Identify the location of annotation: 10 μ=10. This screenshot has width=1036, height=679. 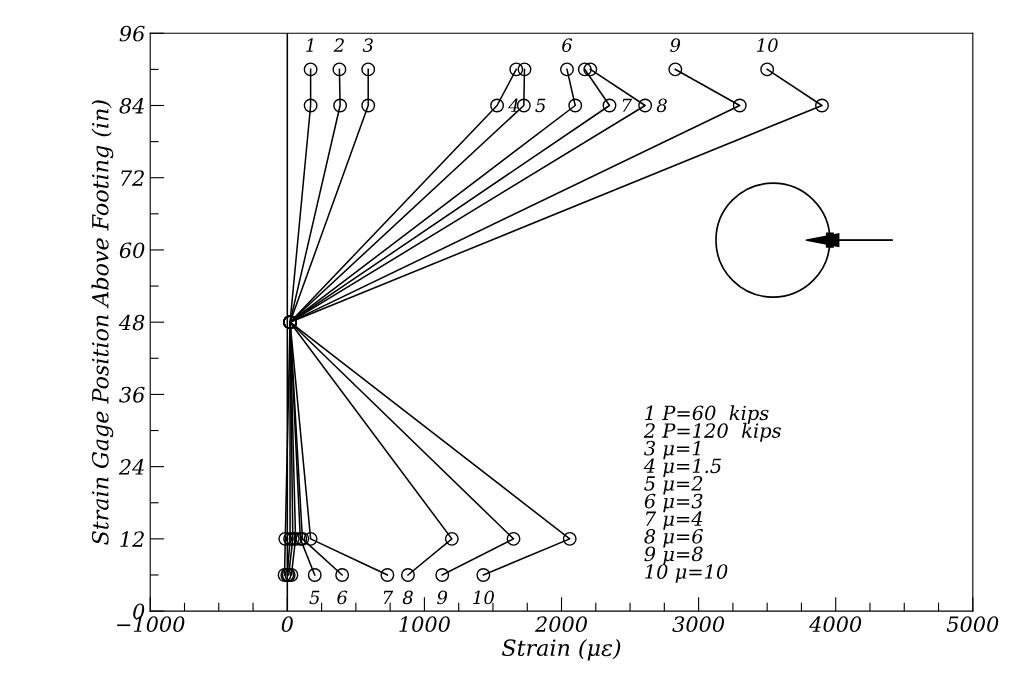
(686, 573).